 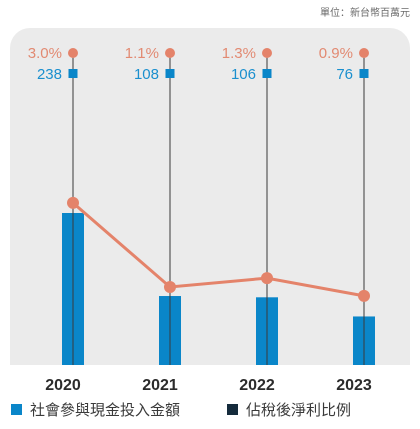 I want to click on legend-label-amount: 社會參與現金投入金額, so click(x=105, y=410).